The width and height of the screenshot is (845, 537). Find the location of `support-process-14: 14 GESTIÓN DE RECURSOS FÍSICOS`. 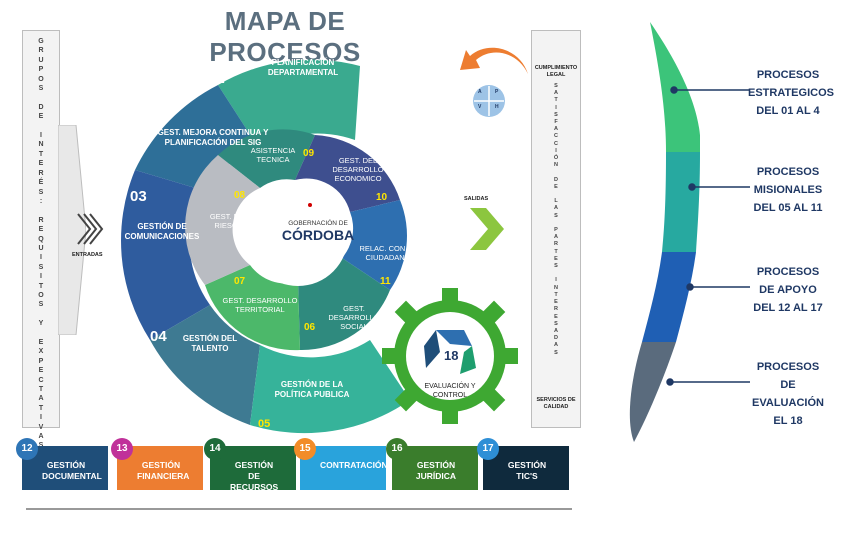

support-process-14: 14 GESTIÓN DE RECURSOS FÍSICOS is located at coordinates (250, 470).